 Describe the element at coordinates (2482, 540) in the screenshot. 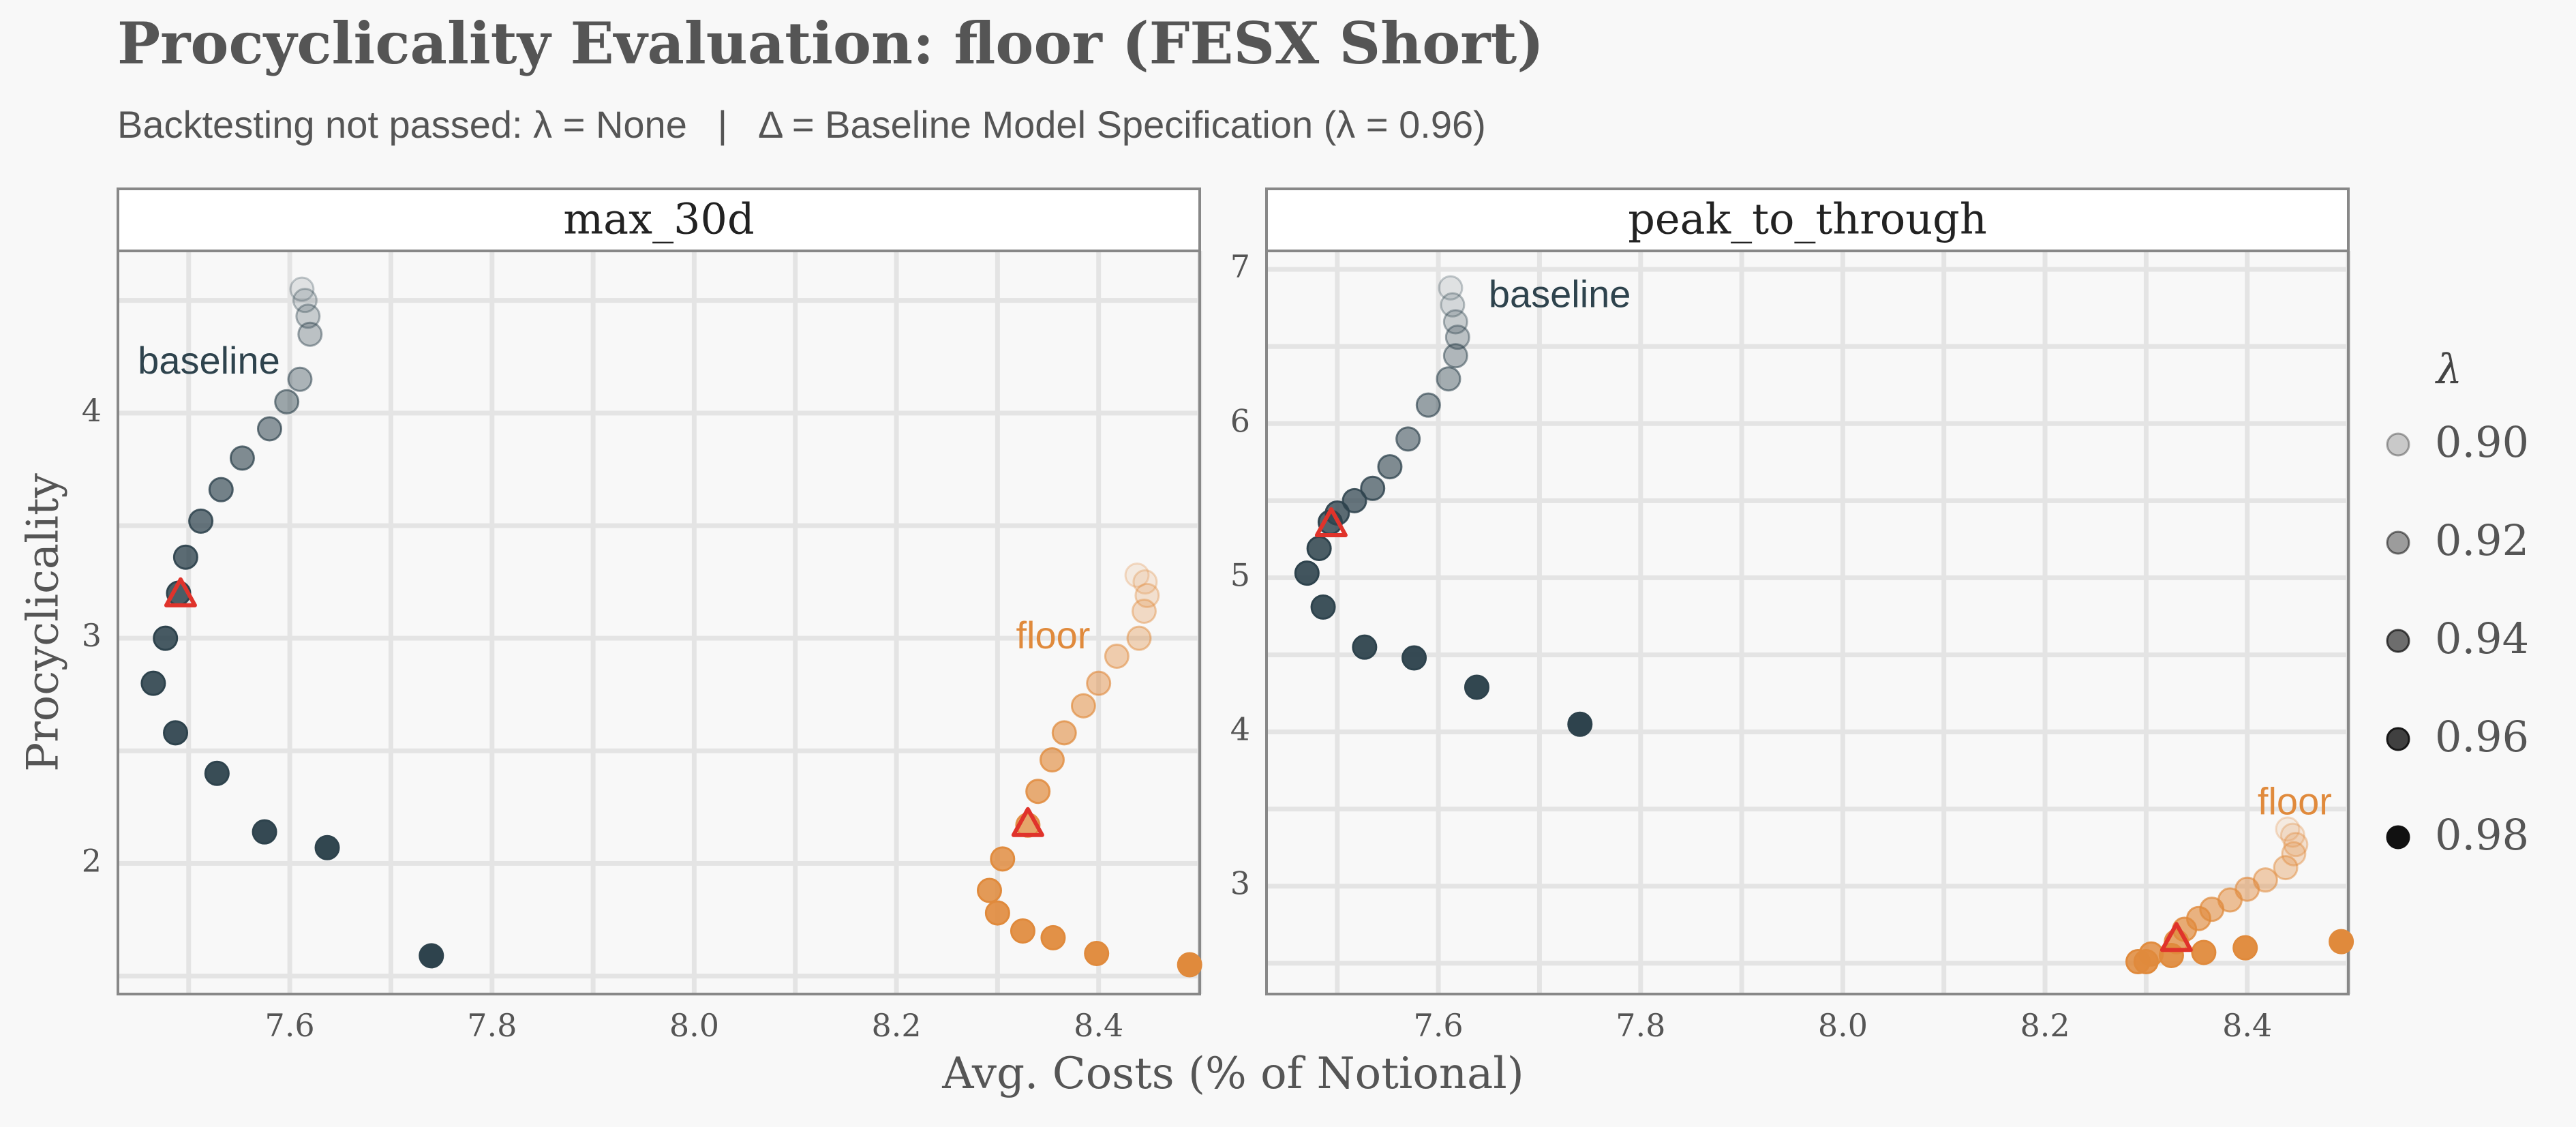

I see `legend-label: 0.92` at that location.